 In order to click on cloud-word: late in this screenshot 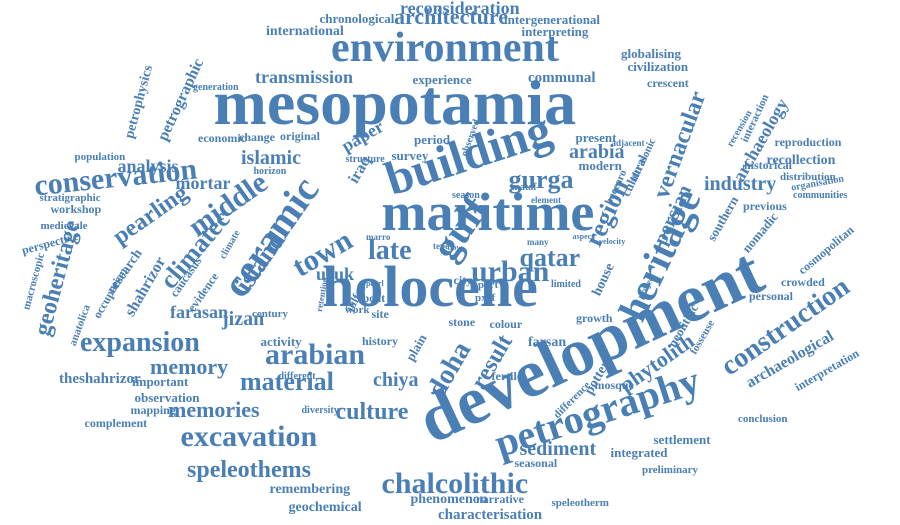, I will do `click(390, 250)`.